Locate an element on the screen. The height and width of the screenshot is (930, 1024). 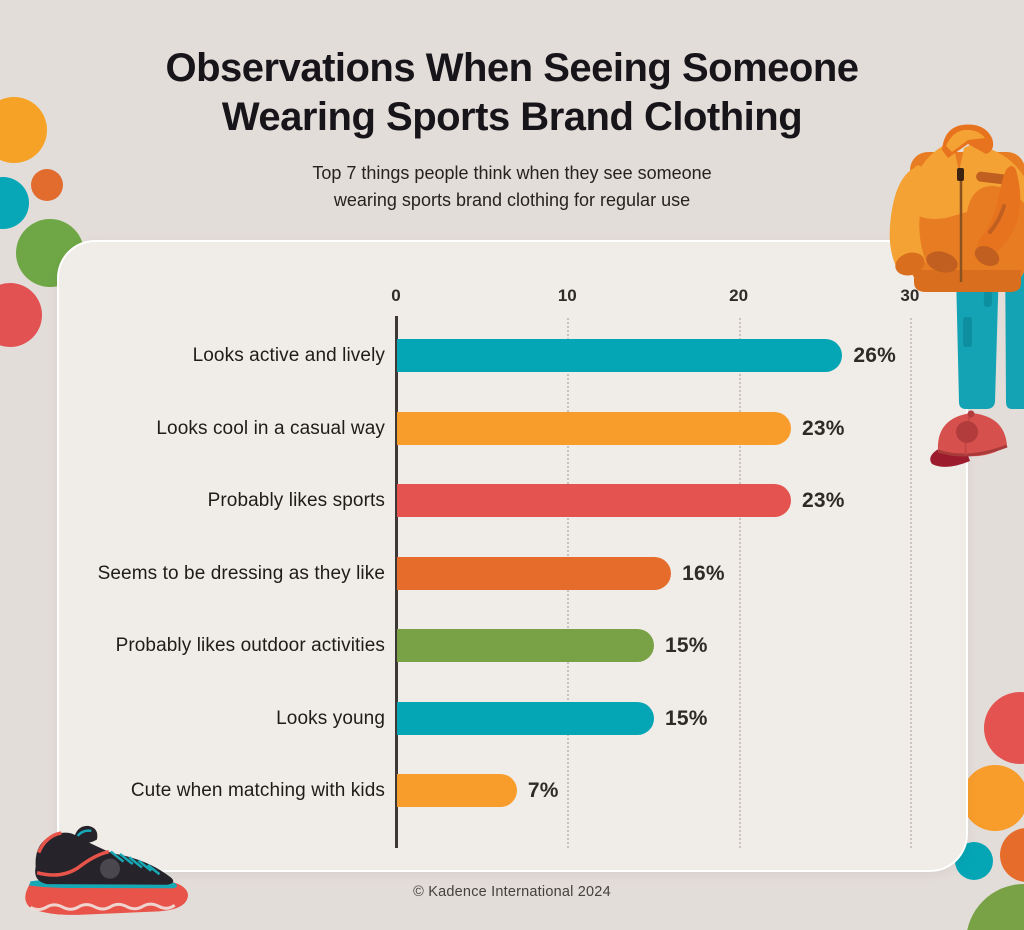
chart-axis-line is located at coordinates (396, 582).